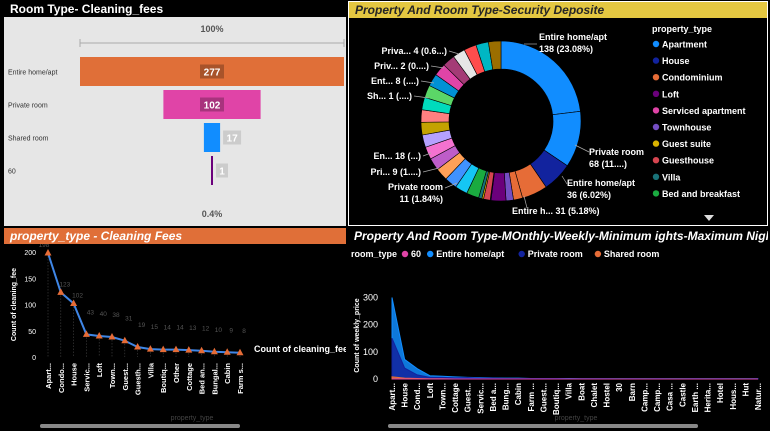  What do you see at coordinates (684, 45) in the screenshot?
I see `donut-legend-label: Apartment` at bounding box center [684, 45].